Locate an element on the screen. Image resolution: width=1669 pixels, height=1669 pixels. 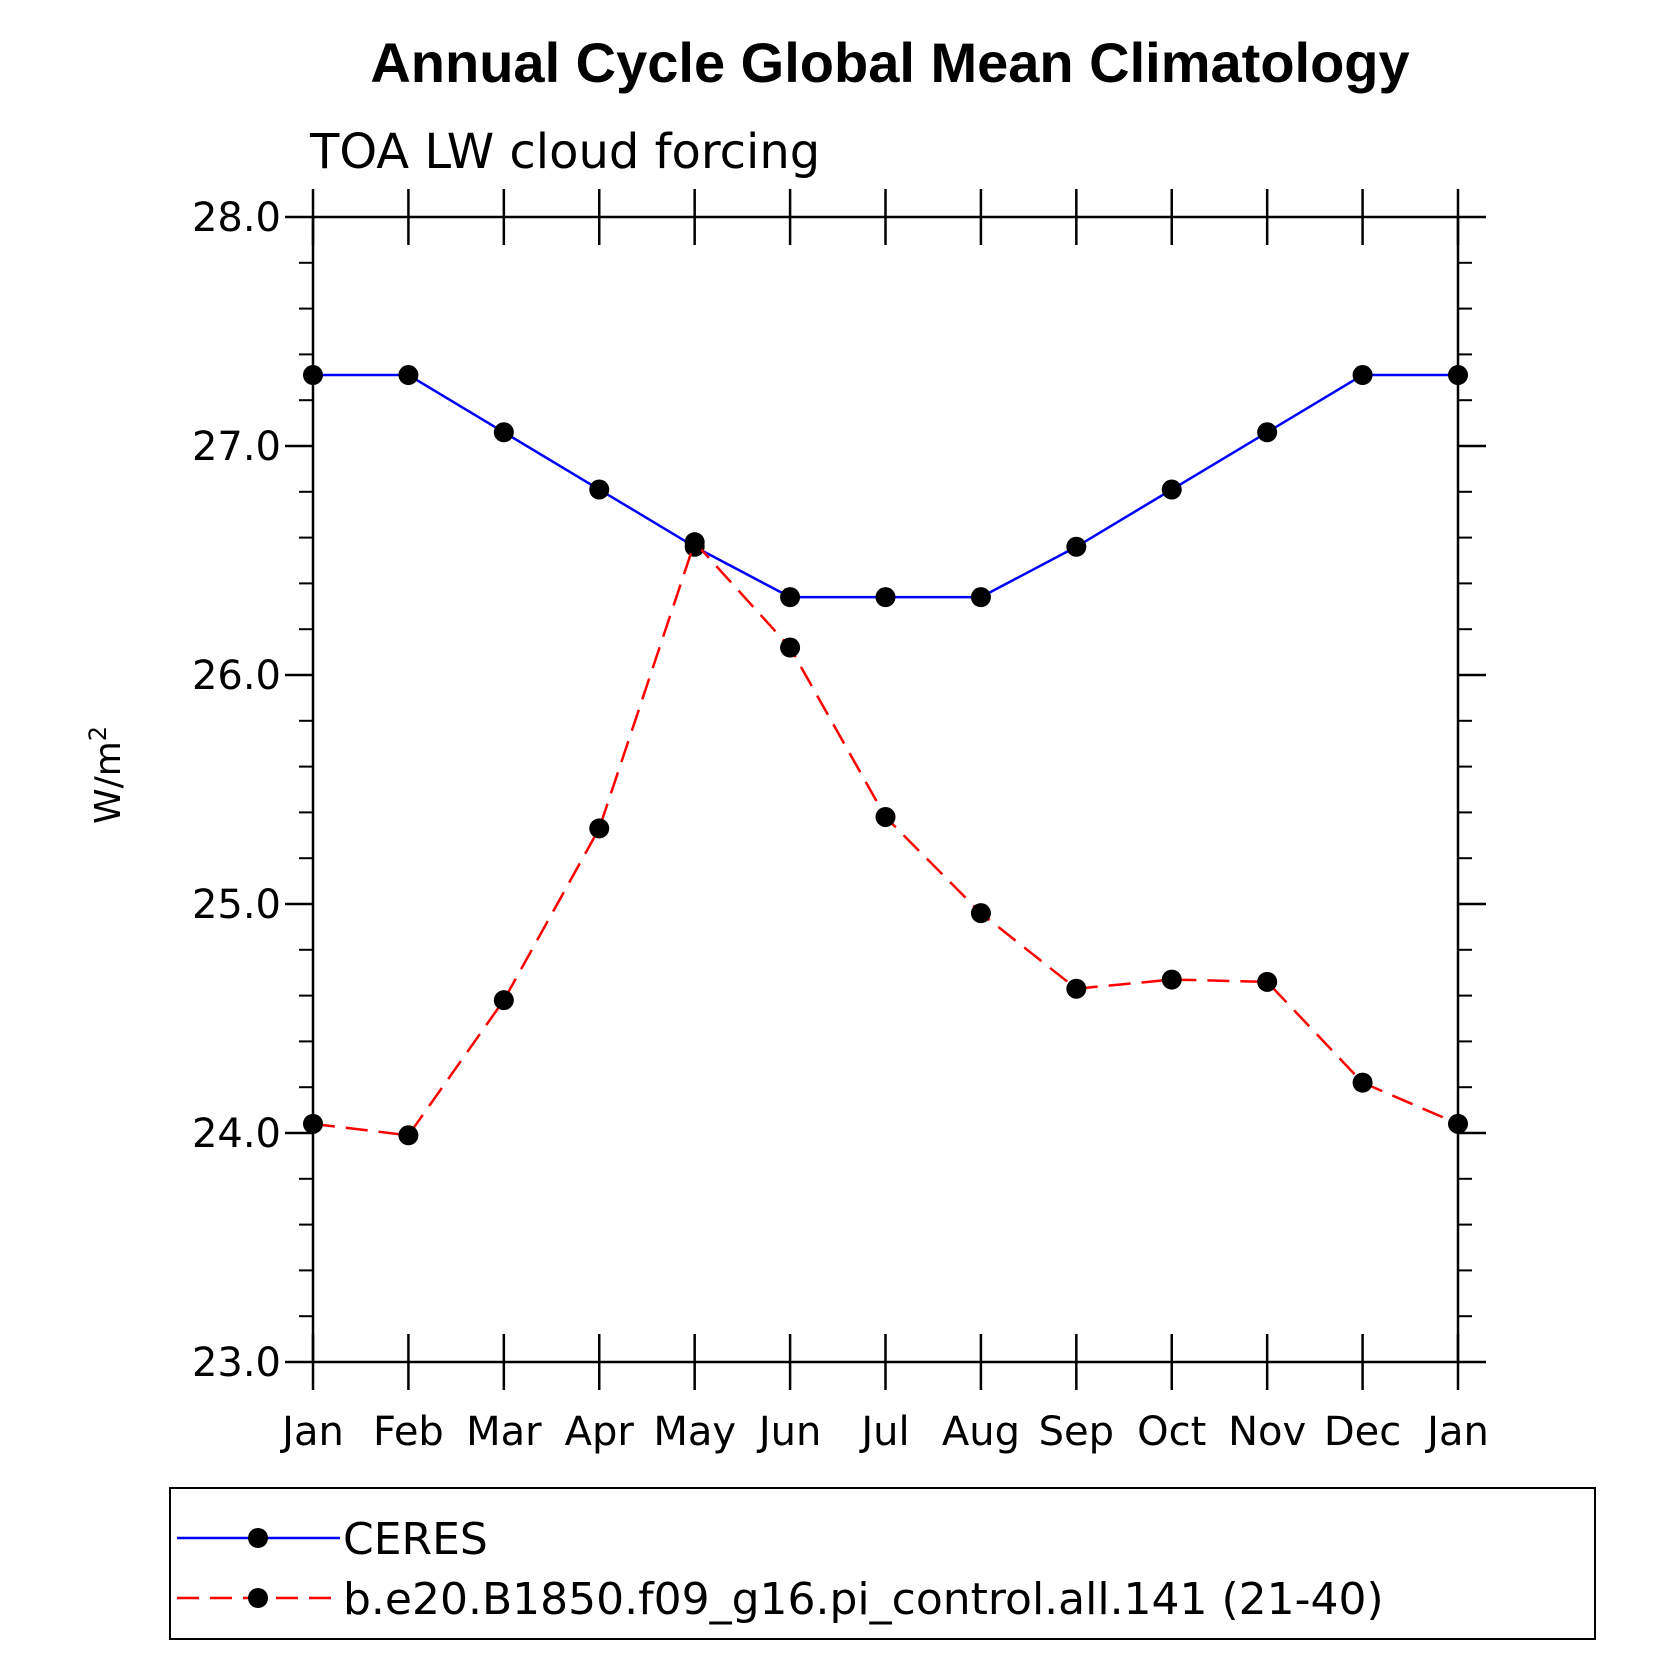
chart-title: Annual Cycle Global Mean Climatology is located at coordinates (889, 62).